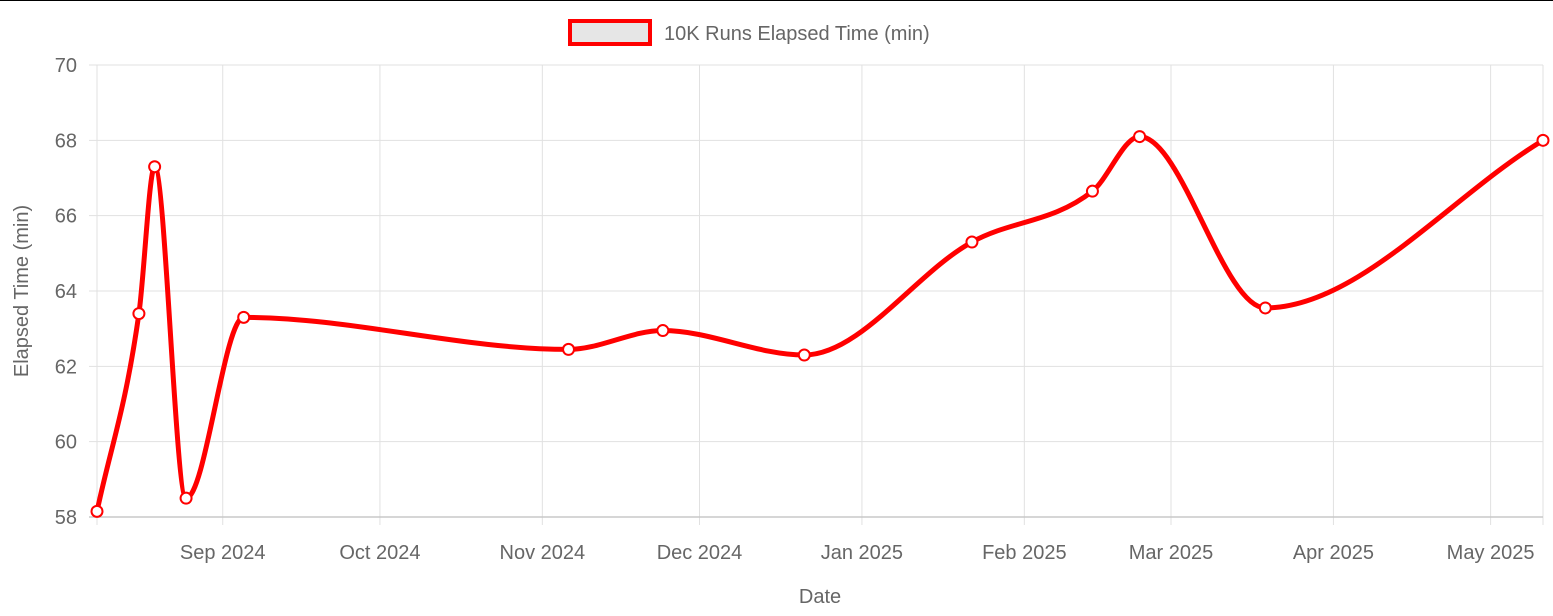 The width and height of the screenshot is (1553, 616). What do you see at coordinates (1491, 553) in the screenshot?
I see `x-tick-label: May 2025` at bounding box center [1491, 553].